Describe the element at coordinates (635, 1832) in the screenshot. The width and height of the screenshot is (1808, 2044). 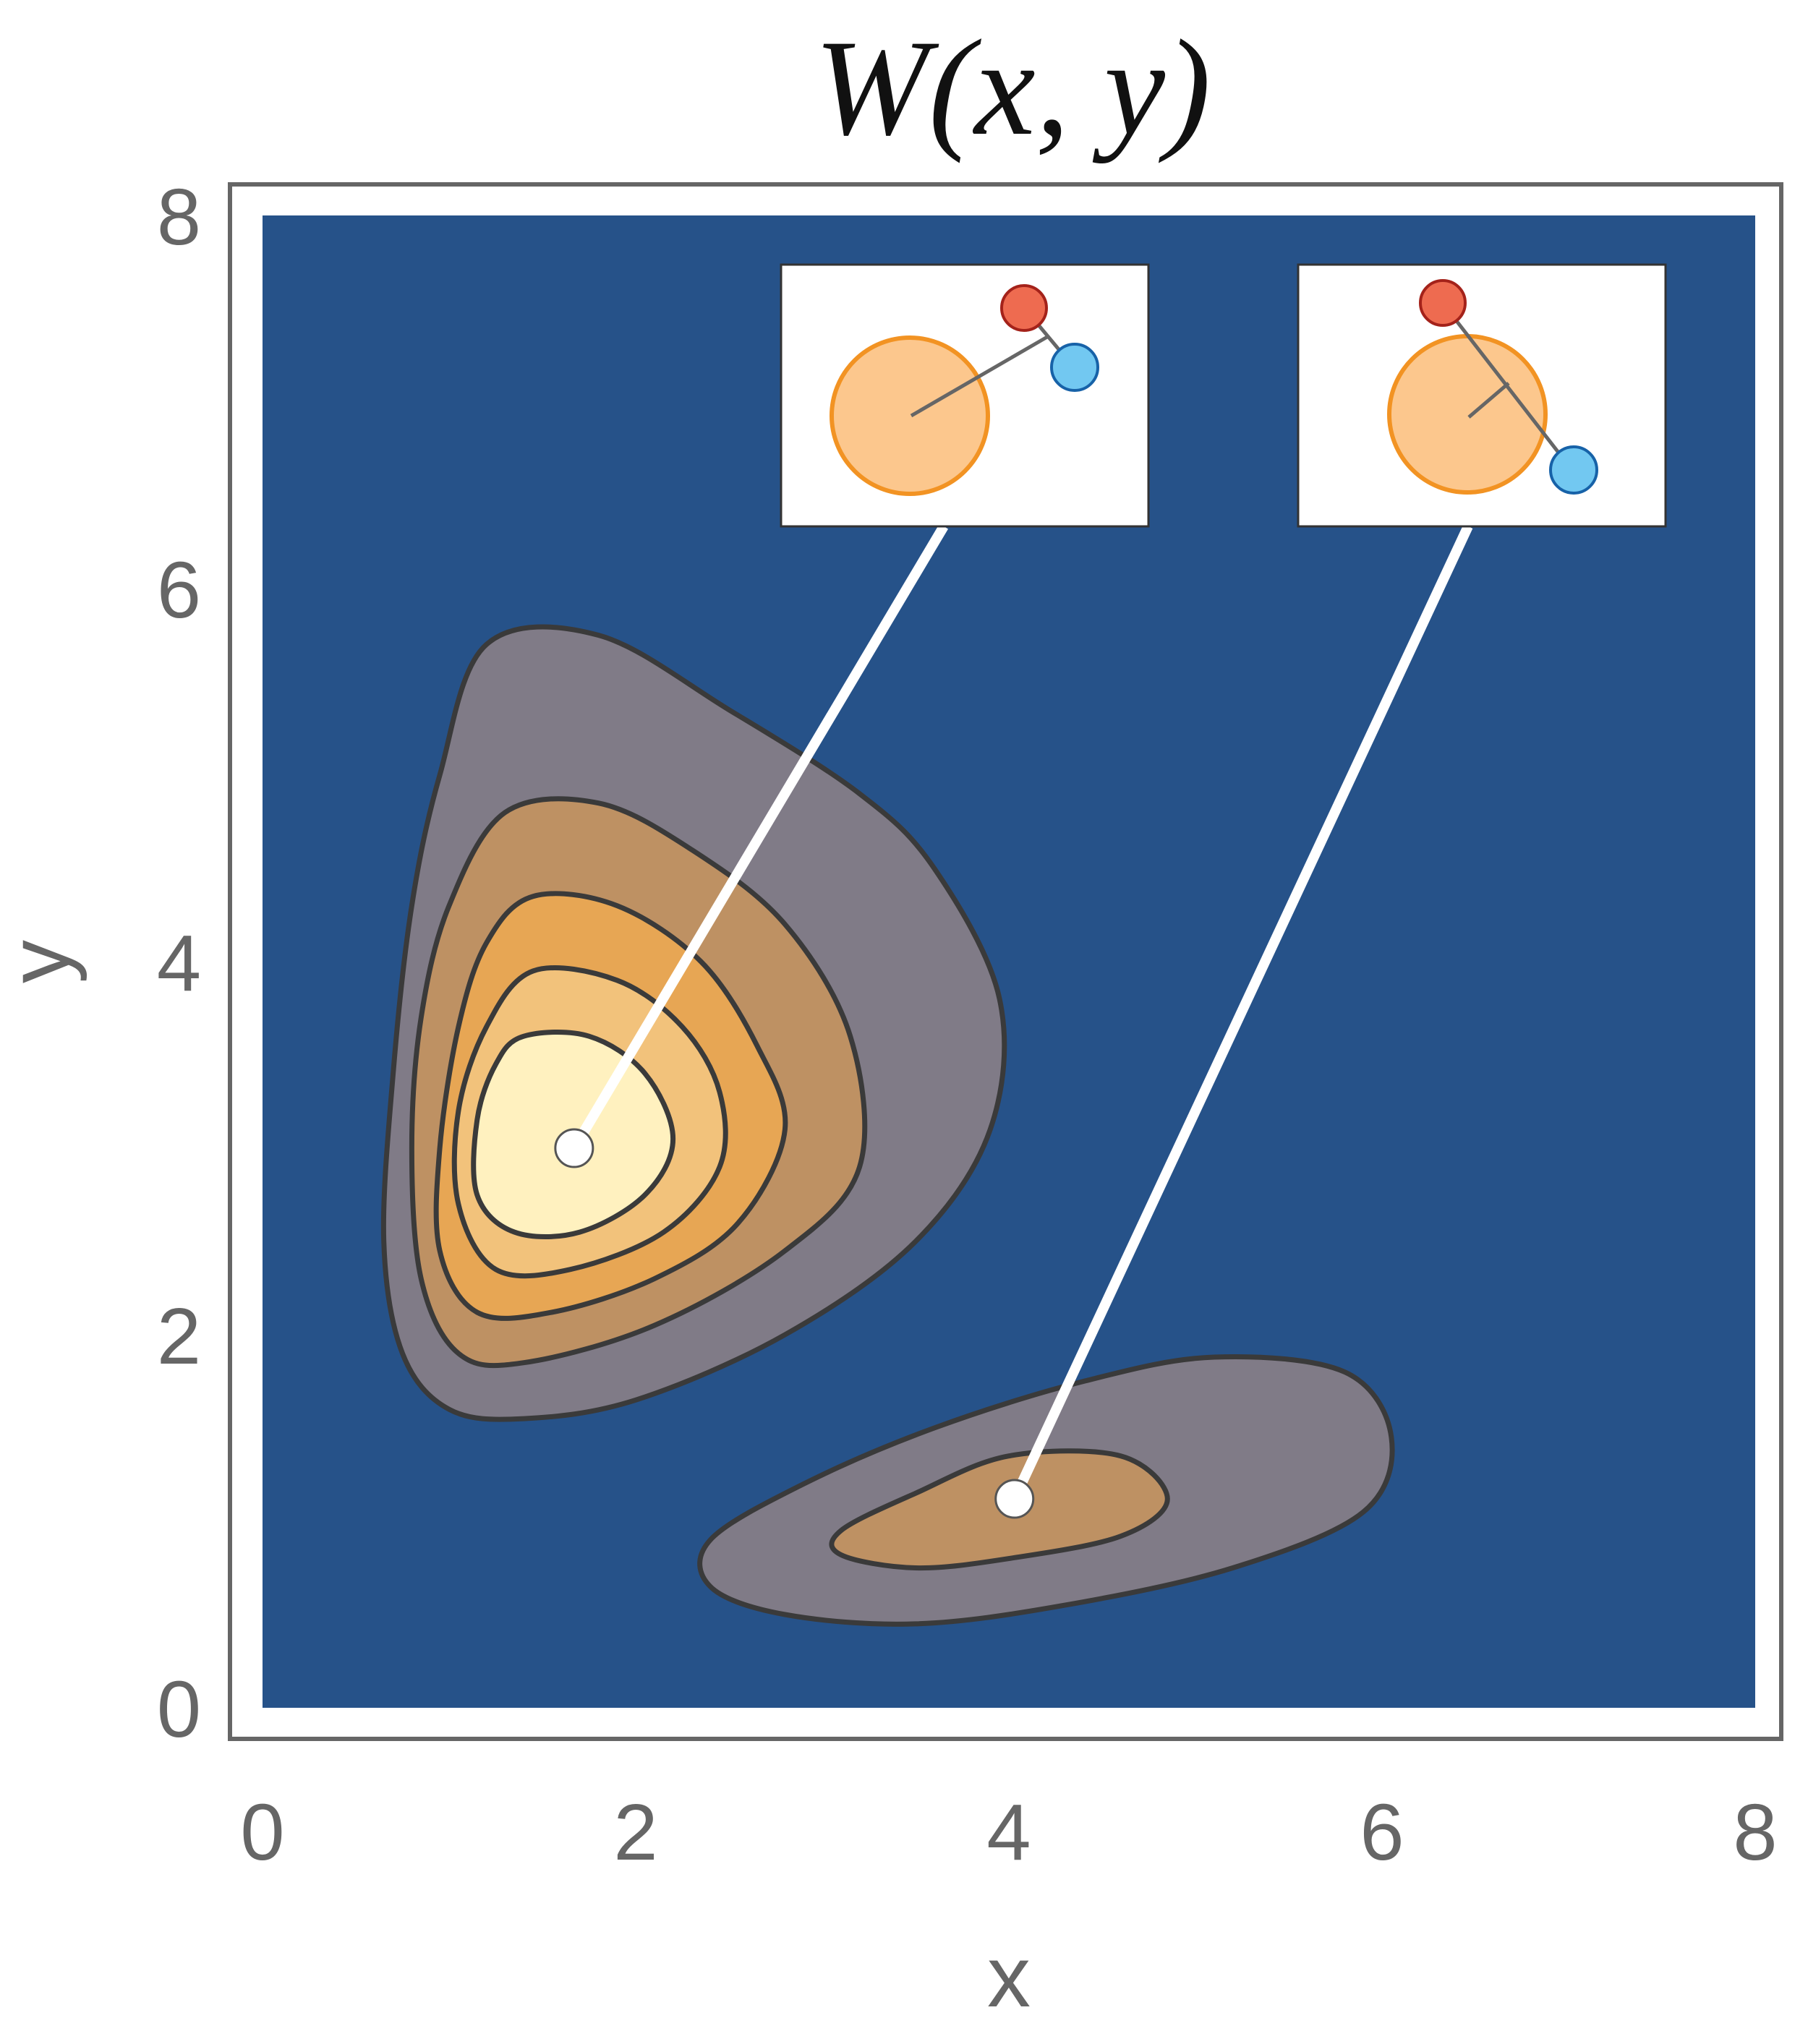
I see `x-tick-label: 2` at that location.